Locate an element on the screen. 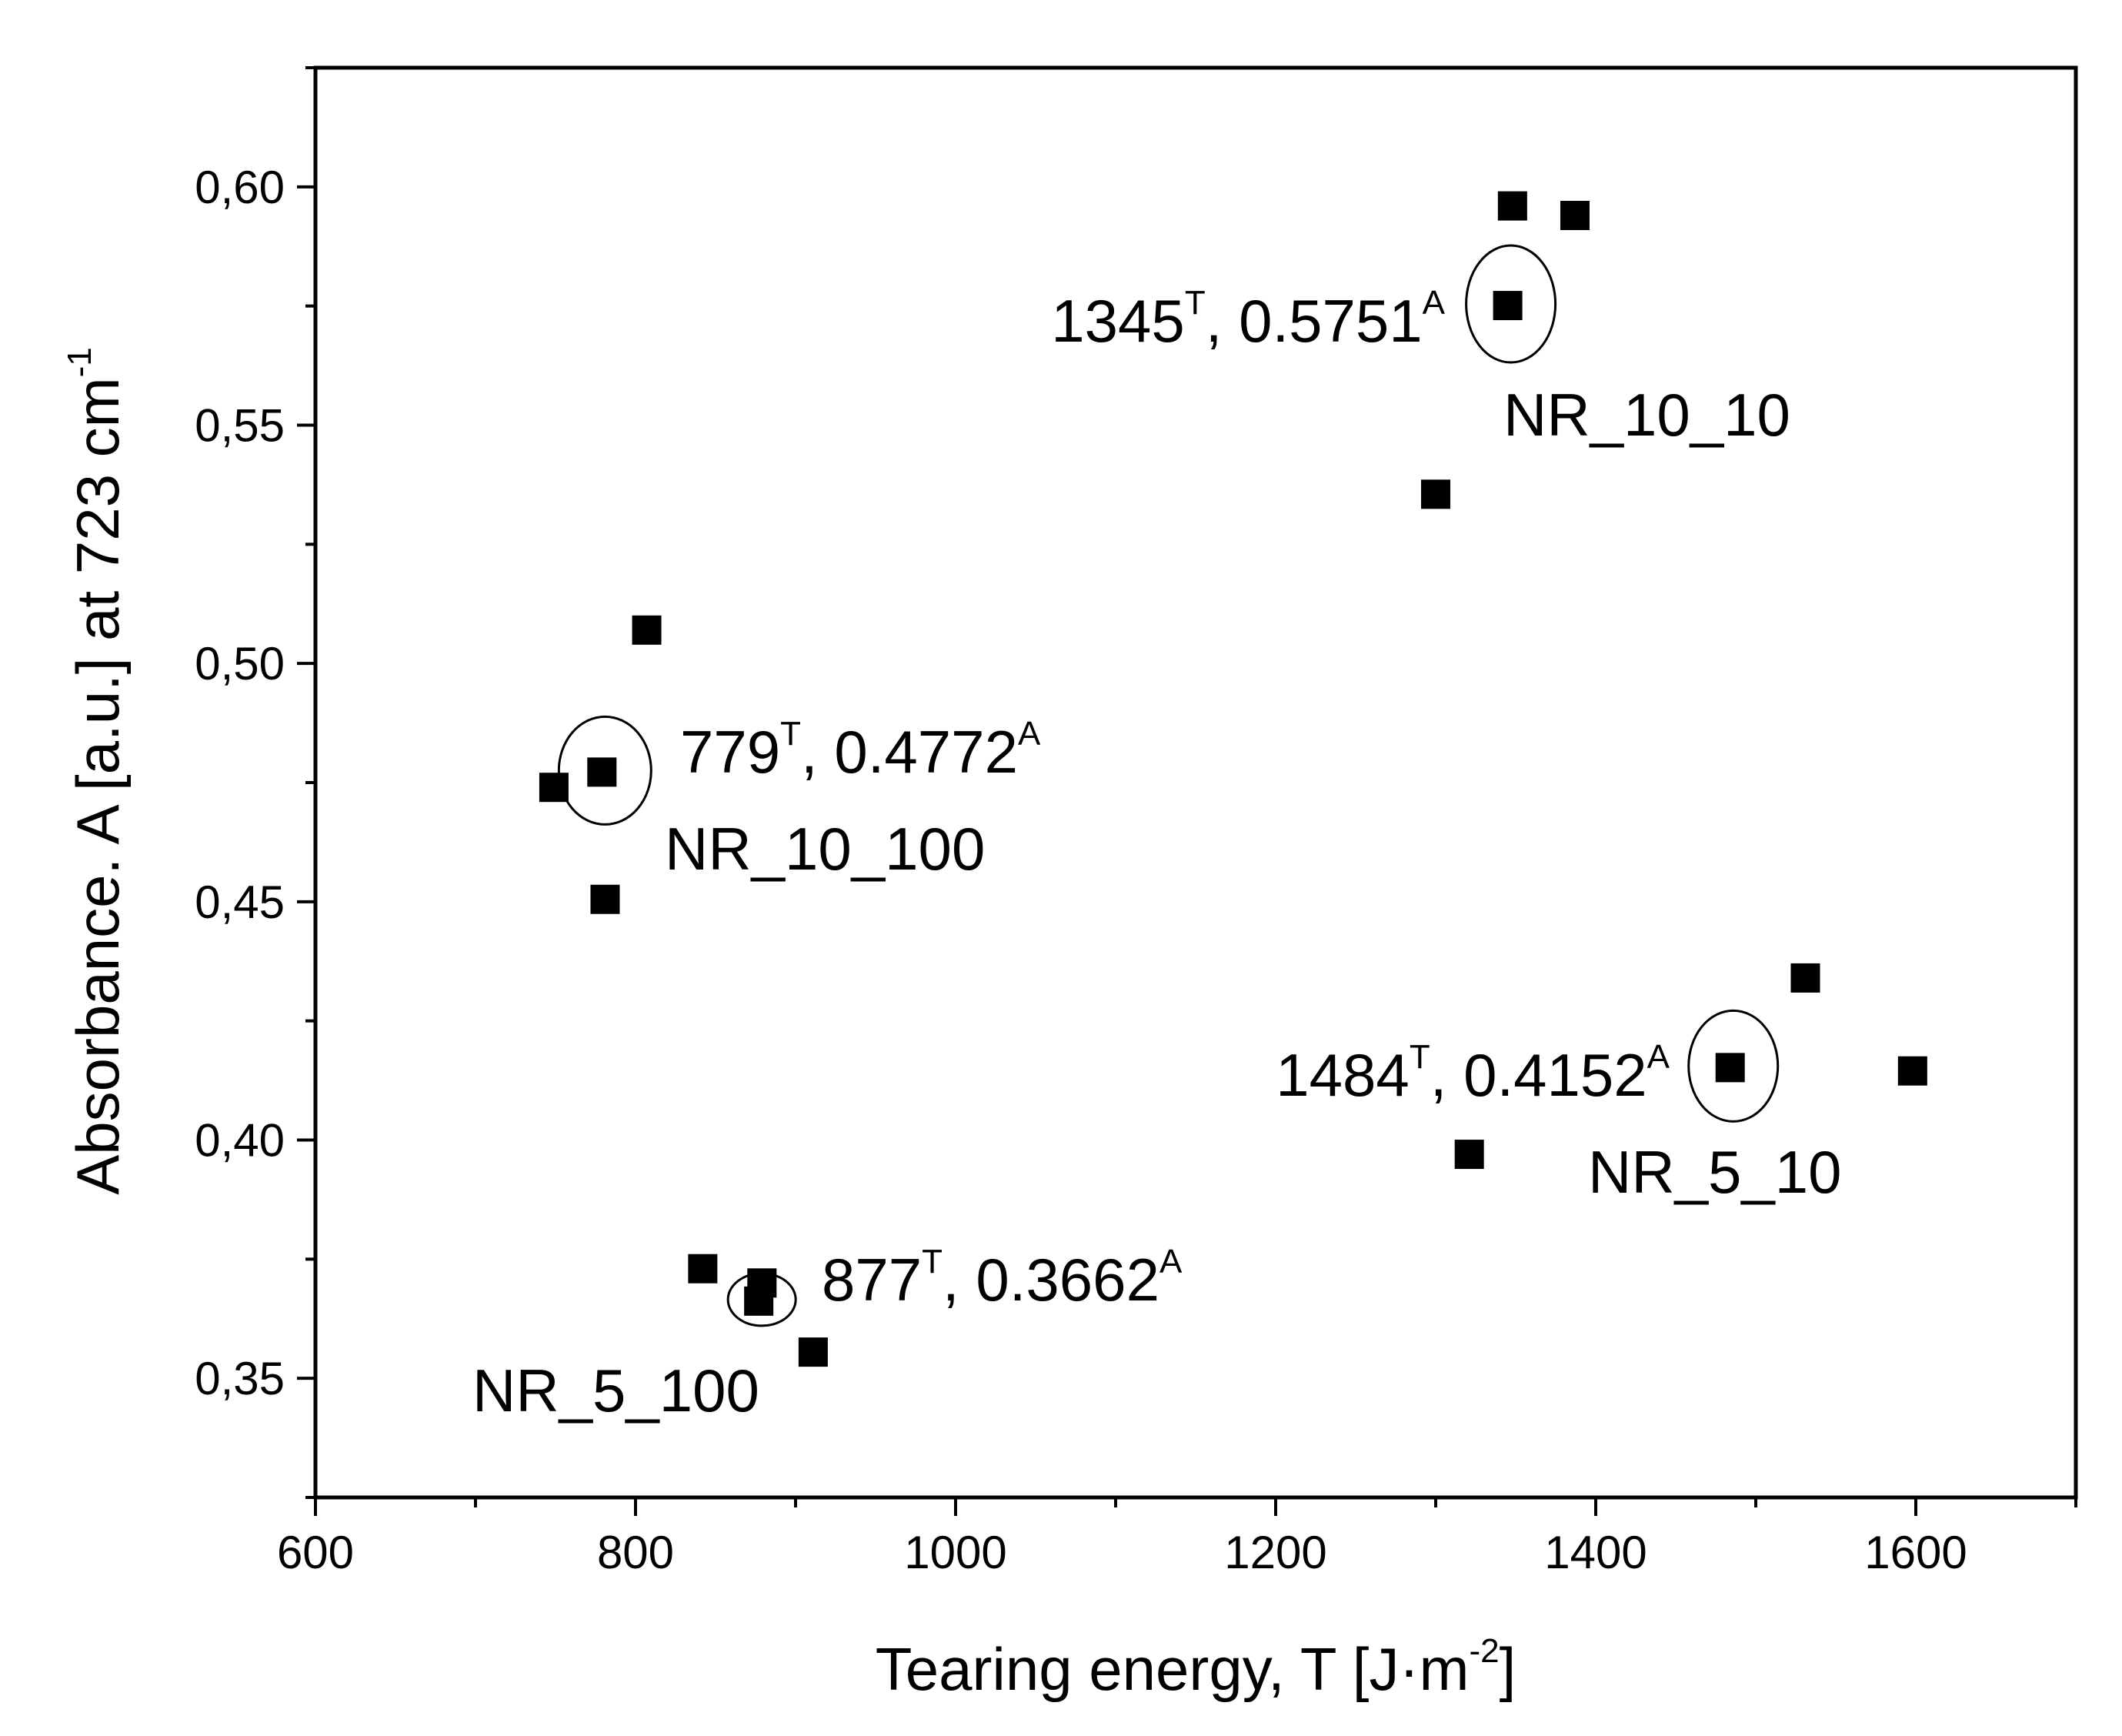  annotation-nr-10-100-values: 779T, 0.4772A is located at coordinates (860, 750).